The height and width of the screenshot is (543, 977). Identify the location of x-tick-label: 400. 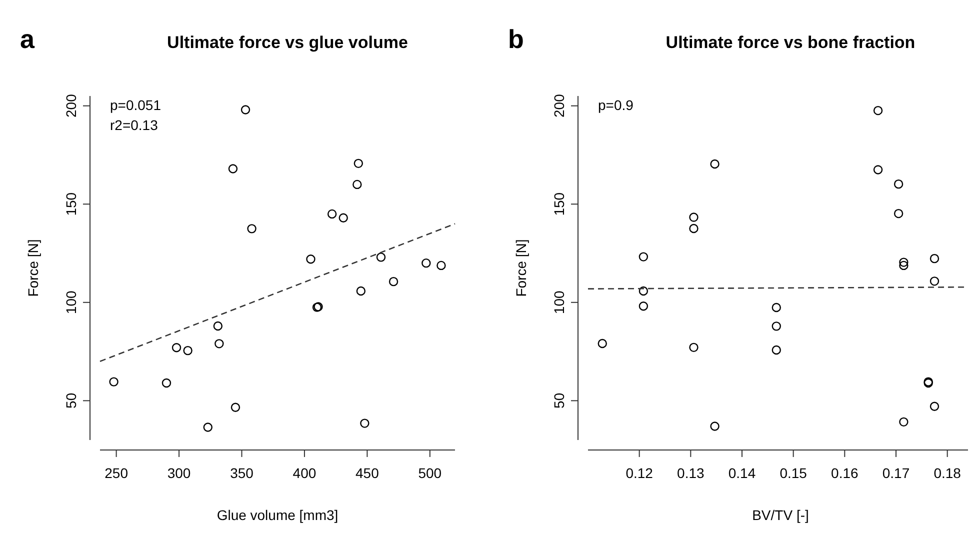
(304, 473).